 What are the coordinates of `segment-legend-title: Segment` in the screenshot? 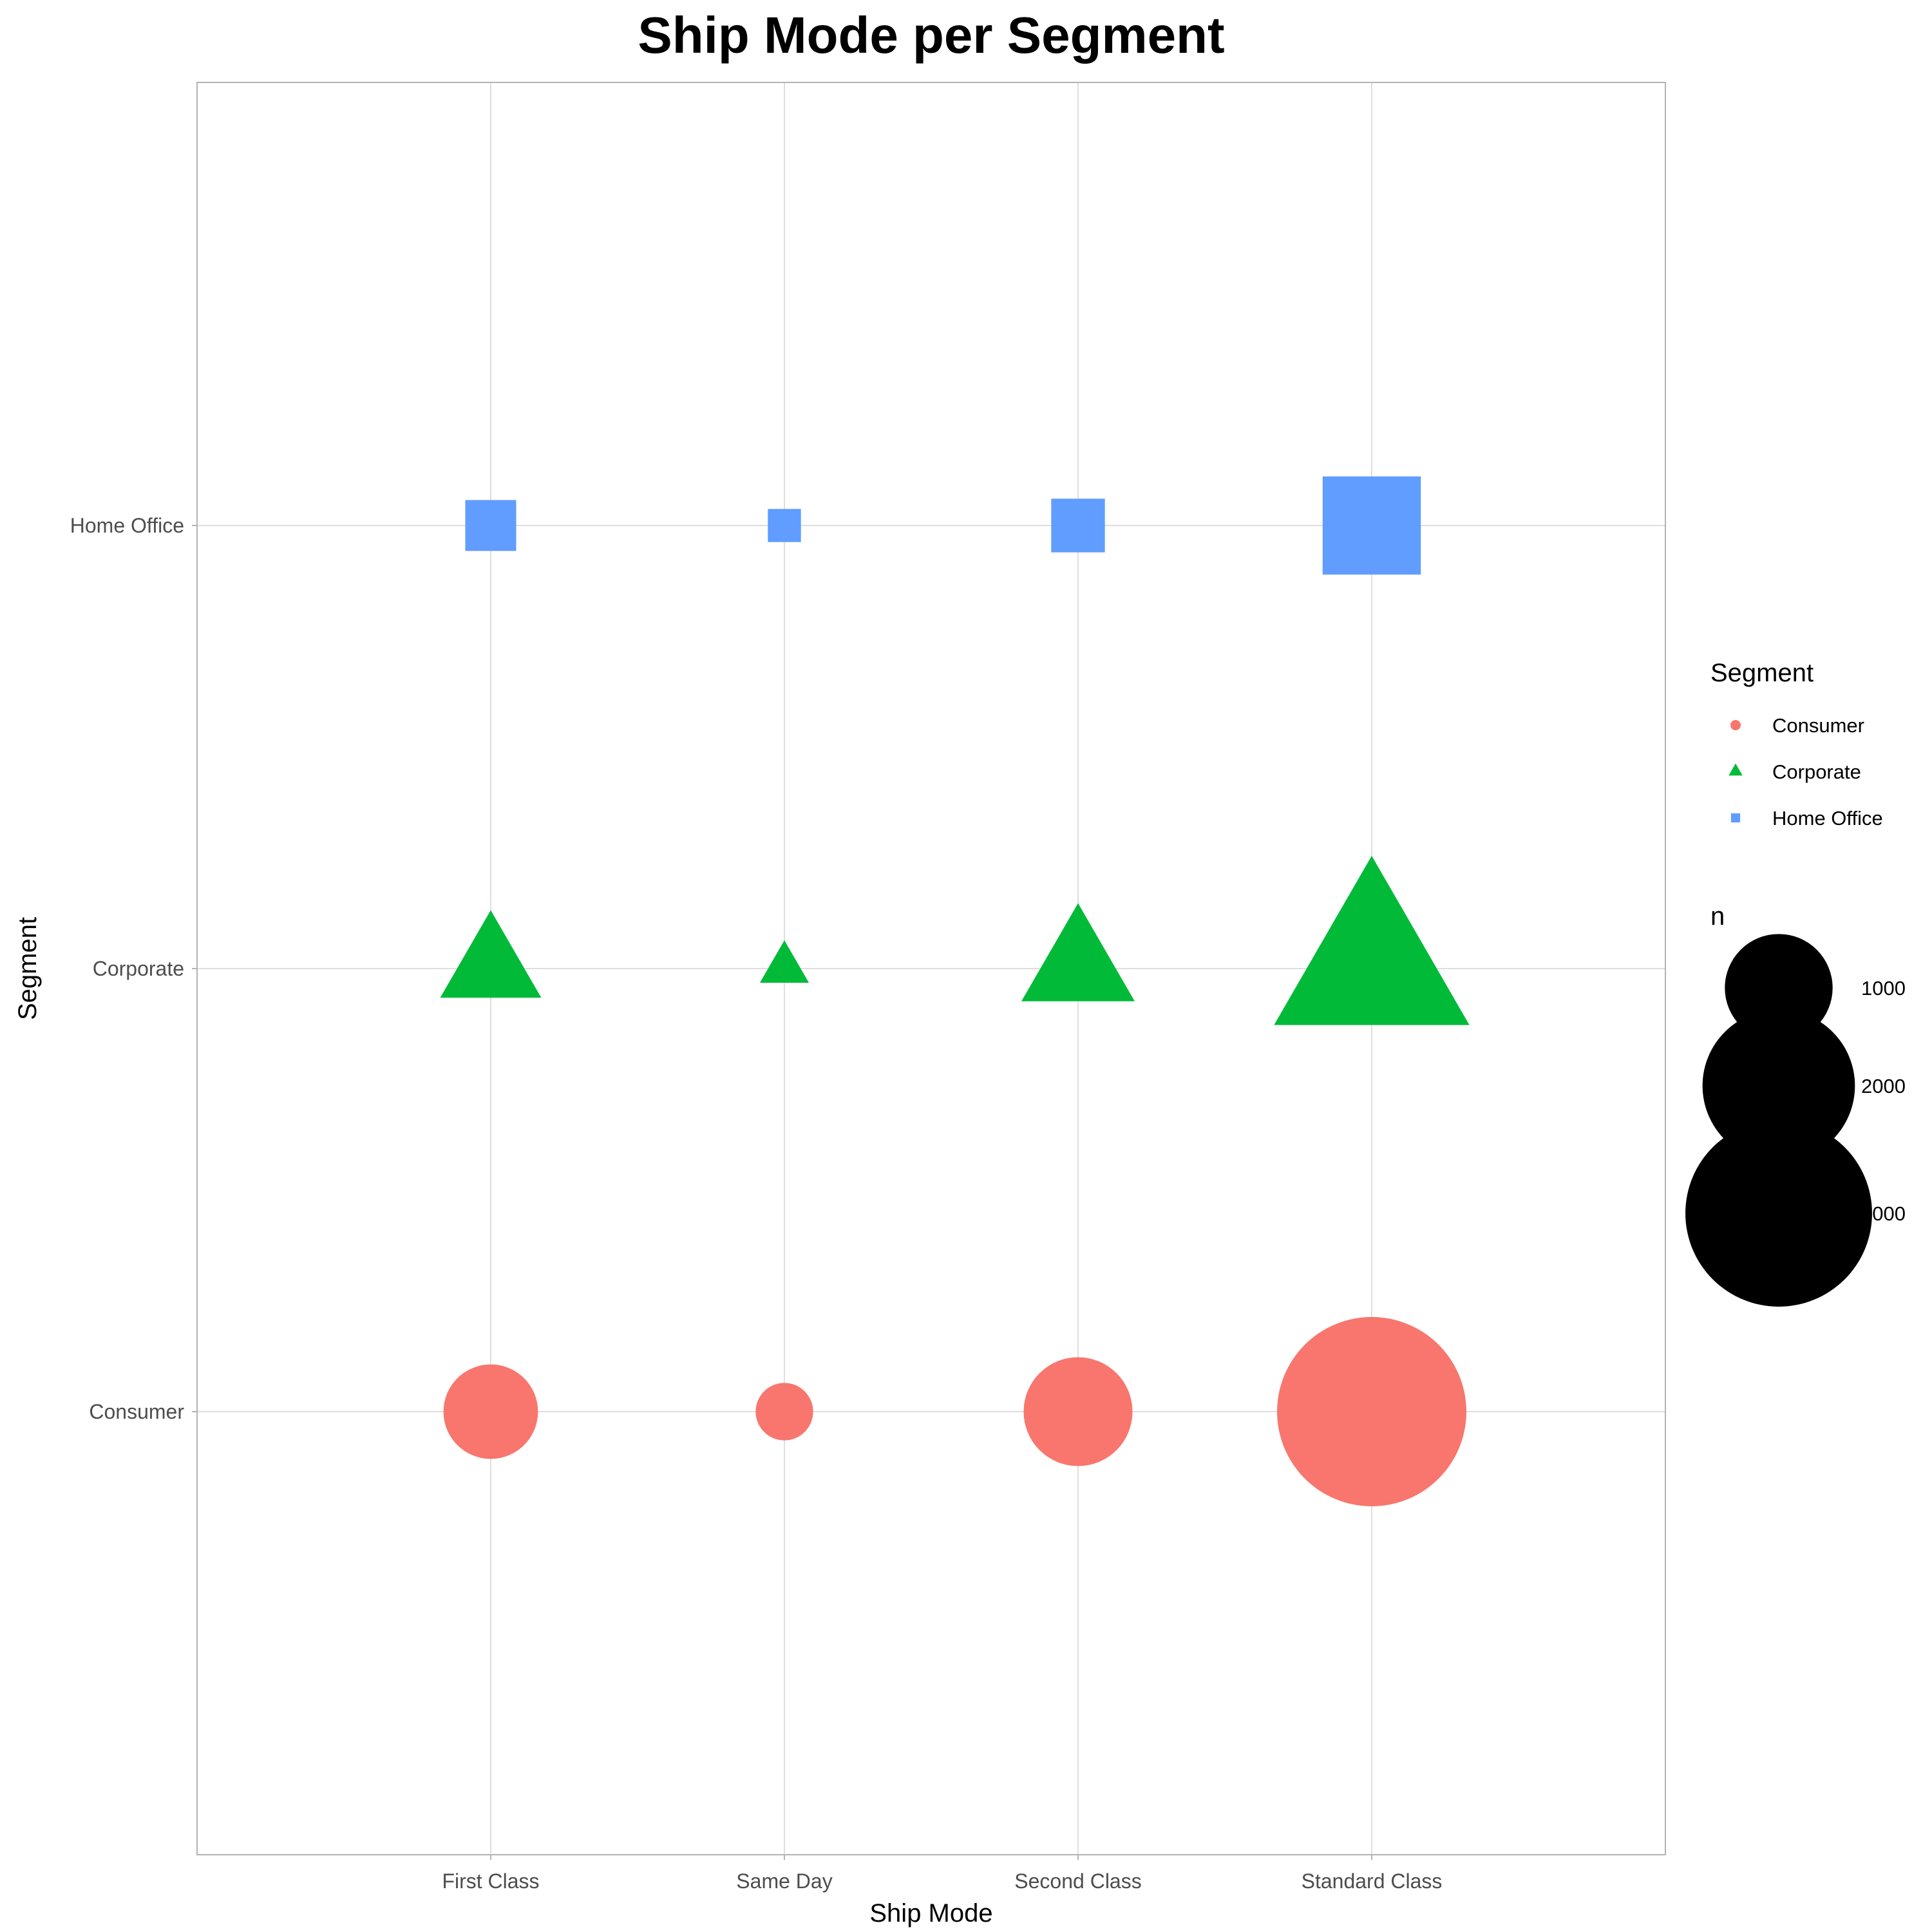 It's located at (1762, 673).